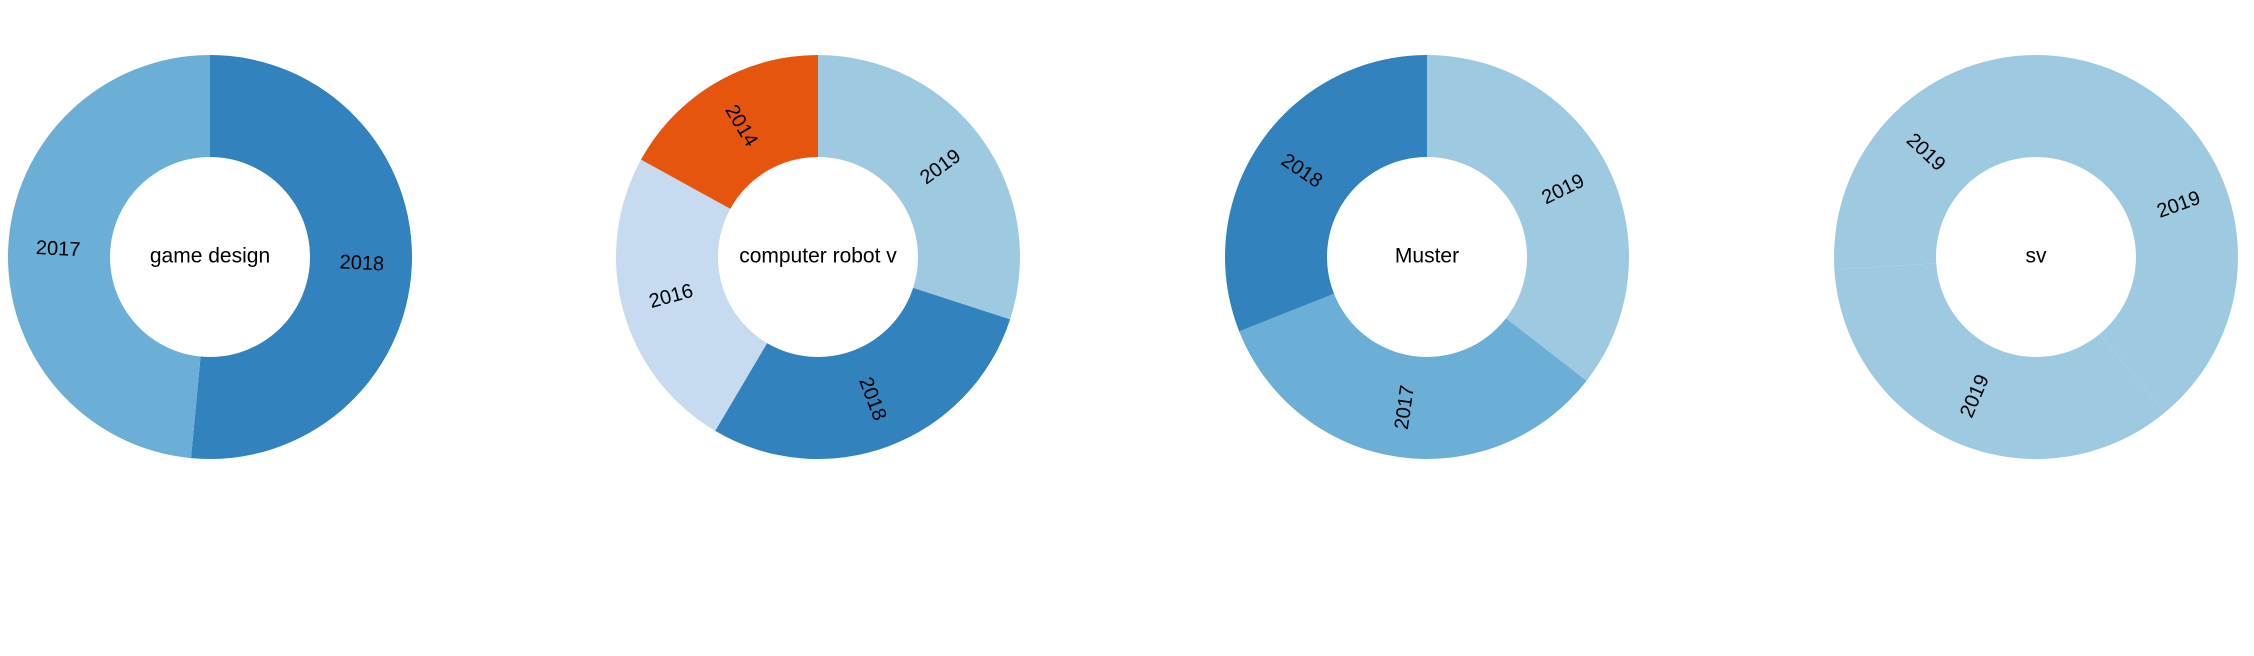  I want to click on donut-chart-1: 2018 2017 game design, so click(210, 257).